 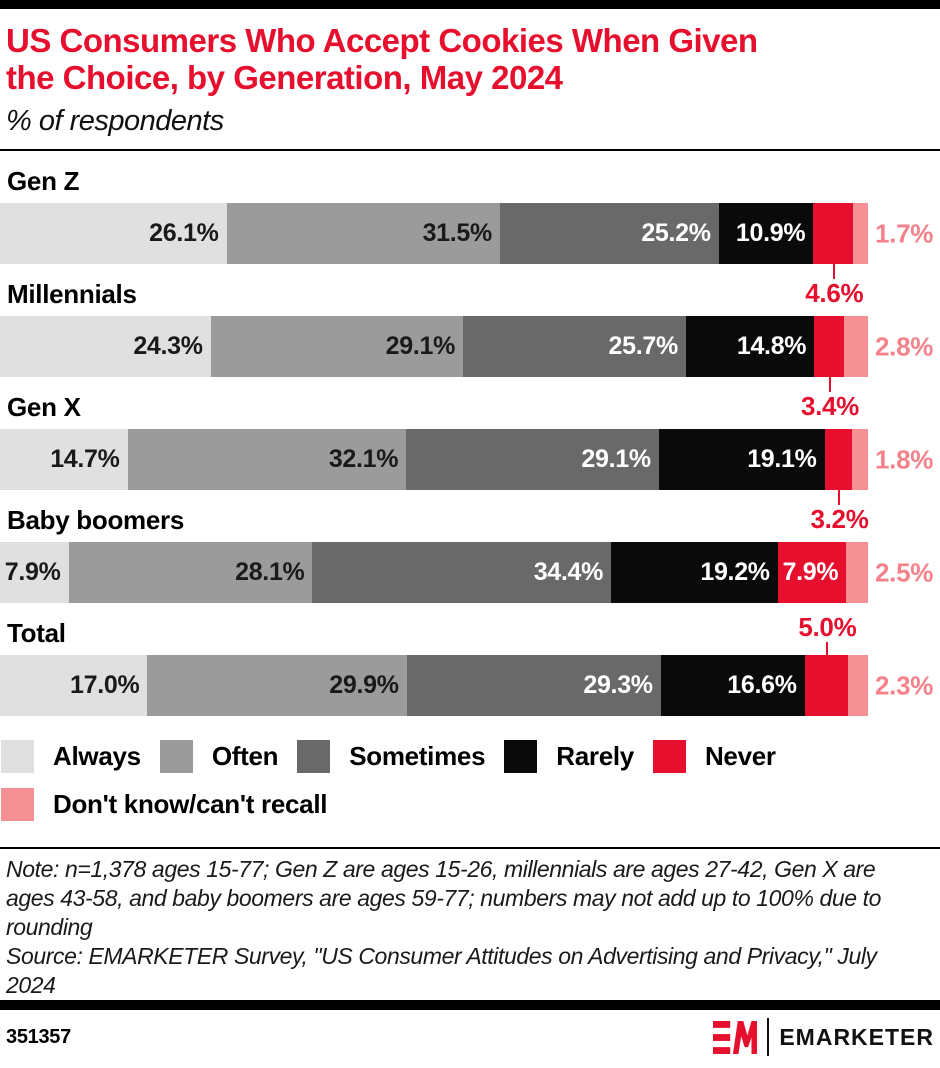 I want to click on segment-value-label: 32.1%, so click(x=363, y=459).